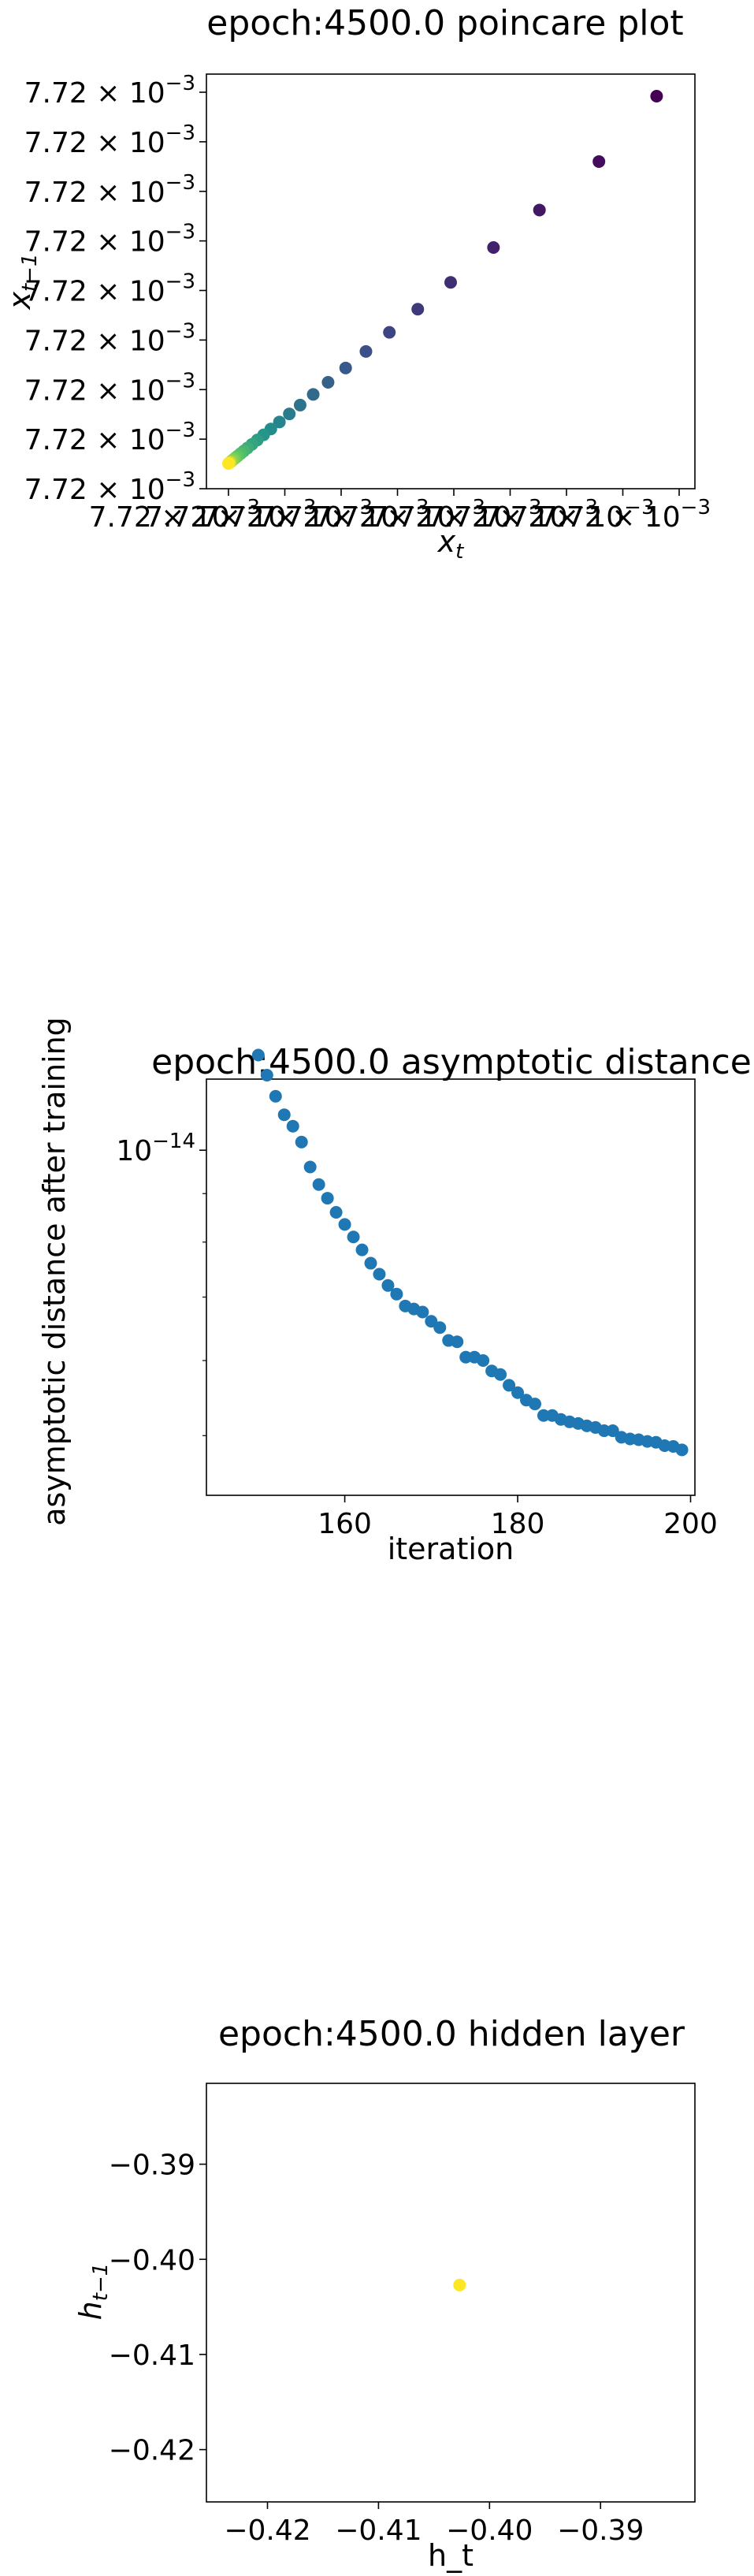 The image size is (754, 2576). What do you see at coordinates (451, 1549) in the screenshot?
I see `asymptotic-x-axis-label: iteration` at bounding box center [451, 1549].